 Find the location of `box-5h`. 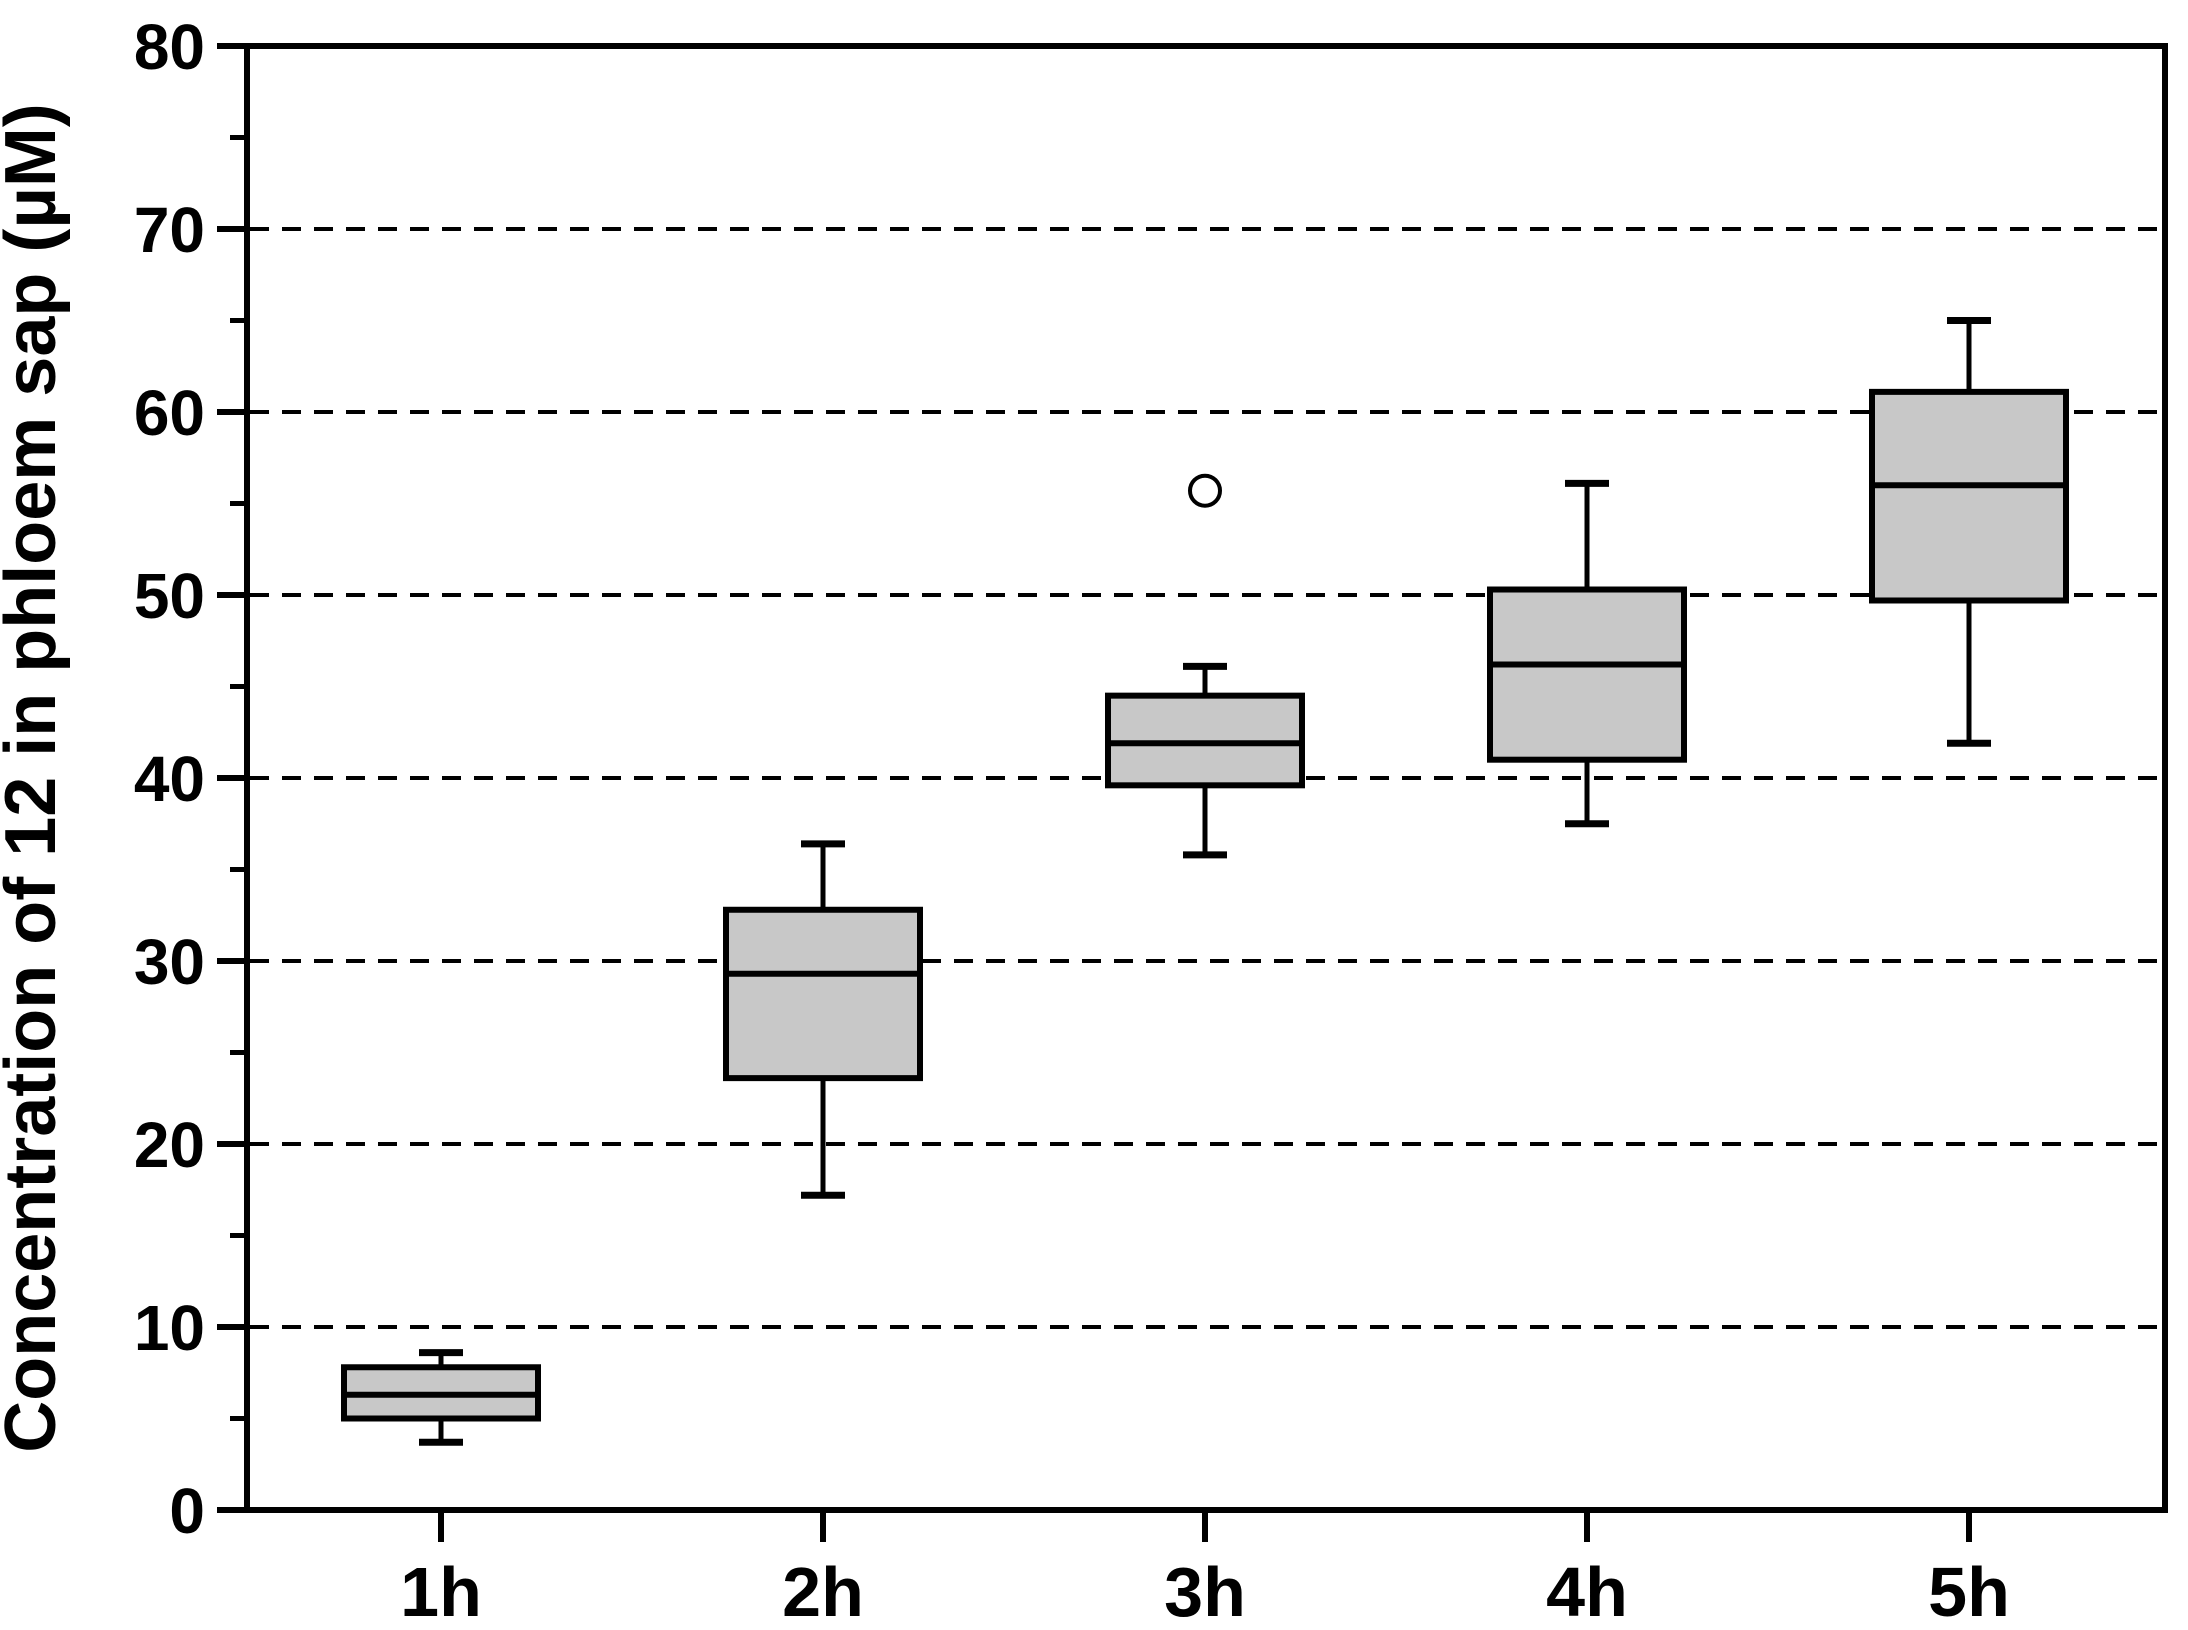

box-5h is located at coordinates (1969, 496).